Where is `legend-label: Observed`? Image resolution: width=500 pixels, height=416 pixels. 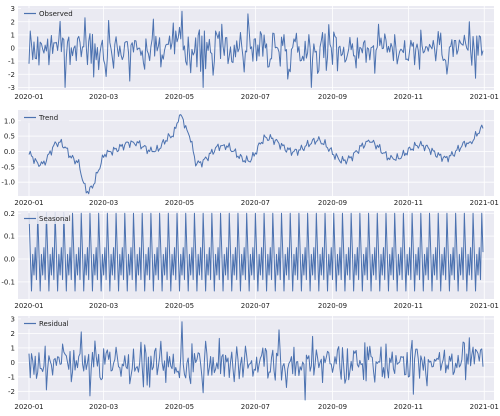 legend-label: Observed is located at coordinates (56, 14).